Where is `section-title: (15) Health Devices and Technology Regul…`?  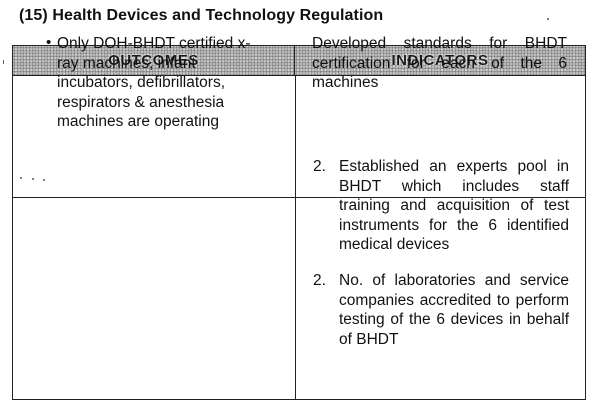 section-title: (15) Health Devices and Technology Regul… is located at coordinates (201, 15).